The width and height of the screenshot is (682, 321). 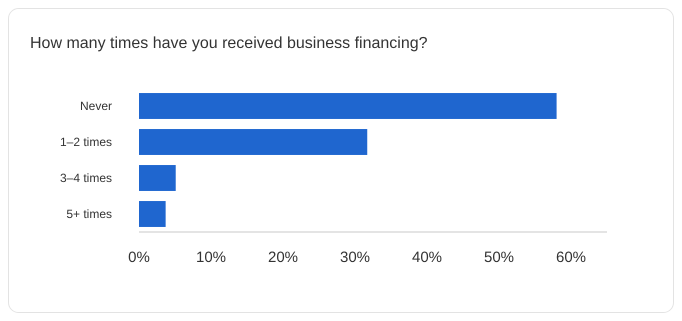 What do you see at coordinates (89, 214) in the screenshot?
I see `y-tick-label: 5+ times` at bounding box center [89, 214].